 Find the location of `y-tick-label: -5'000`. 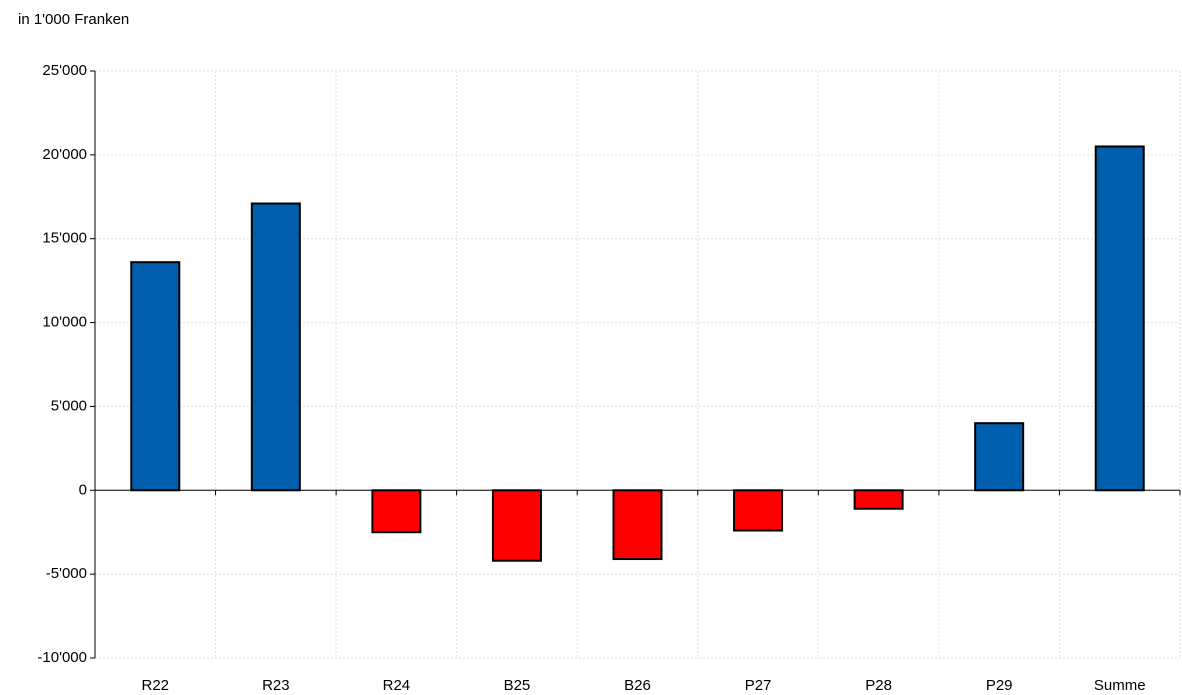

y-tick-label: -5'000 is located at coordinates (66, 573).